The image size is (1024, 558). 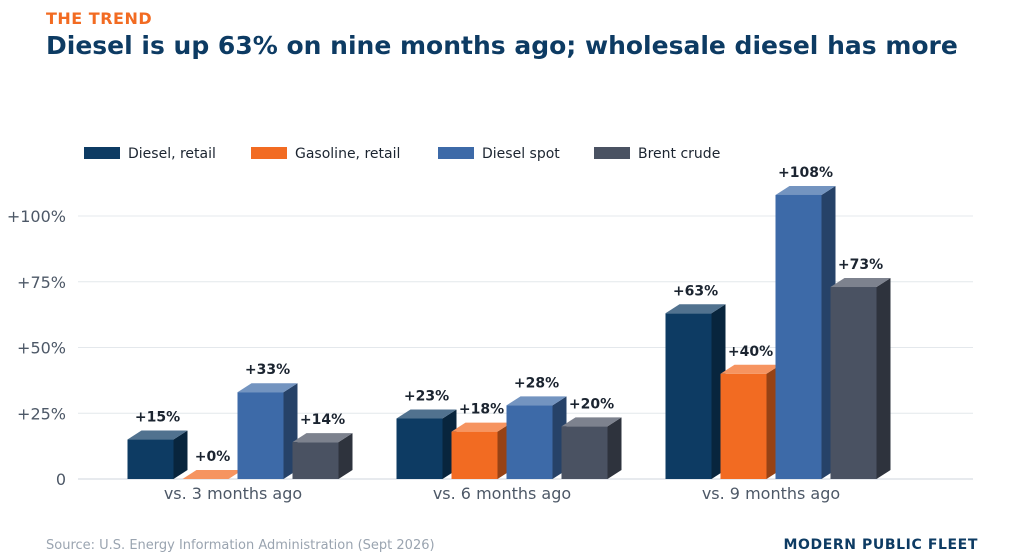 I want to click on legend-label: Brent crude, so click(x=679, y=154).